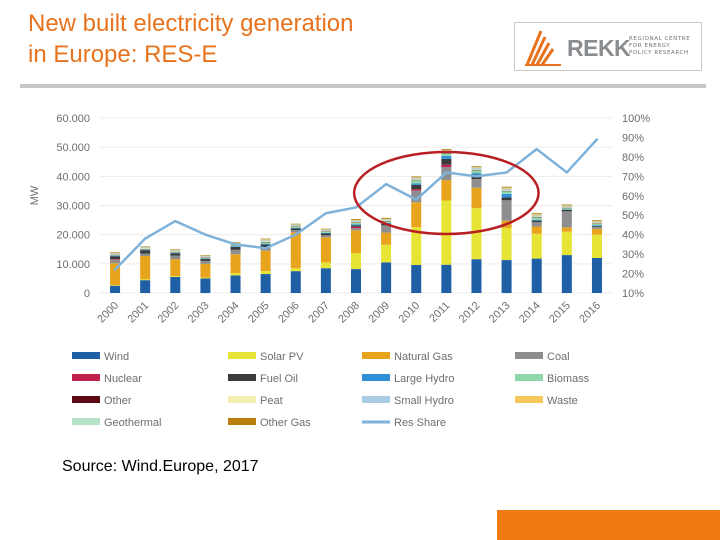 Image resolution: width=720 pixels, height=540 pixels. Describe the element at coordinates (289, 313) in the screenshot. I see `x-tick-label: 2006` at that location.